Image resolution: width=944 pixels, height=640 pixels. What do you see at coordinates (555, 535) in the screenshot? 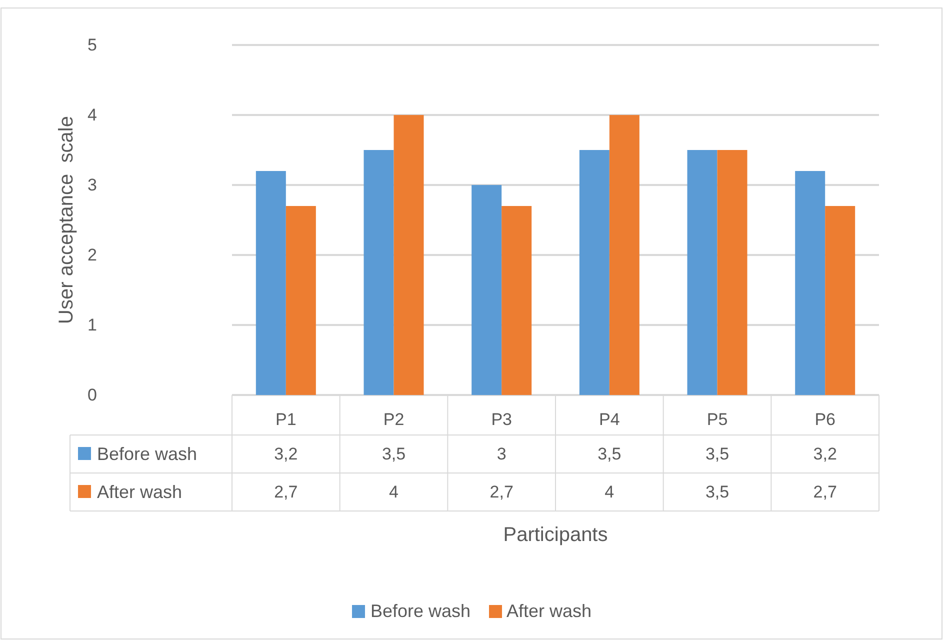
I see `x-axis-title: Participants` at bounding box center [555, 535].